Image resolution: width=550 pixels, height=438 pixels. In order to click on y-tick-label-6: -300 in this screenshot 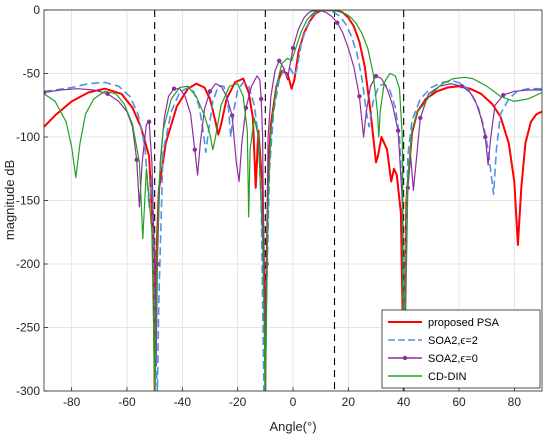, I will do `click(28, 391)`.